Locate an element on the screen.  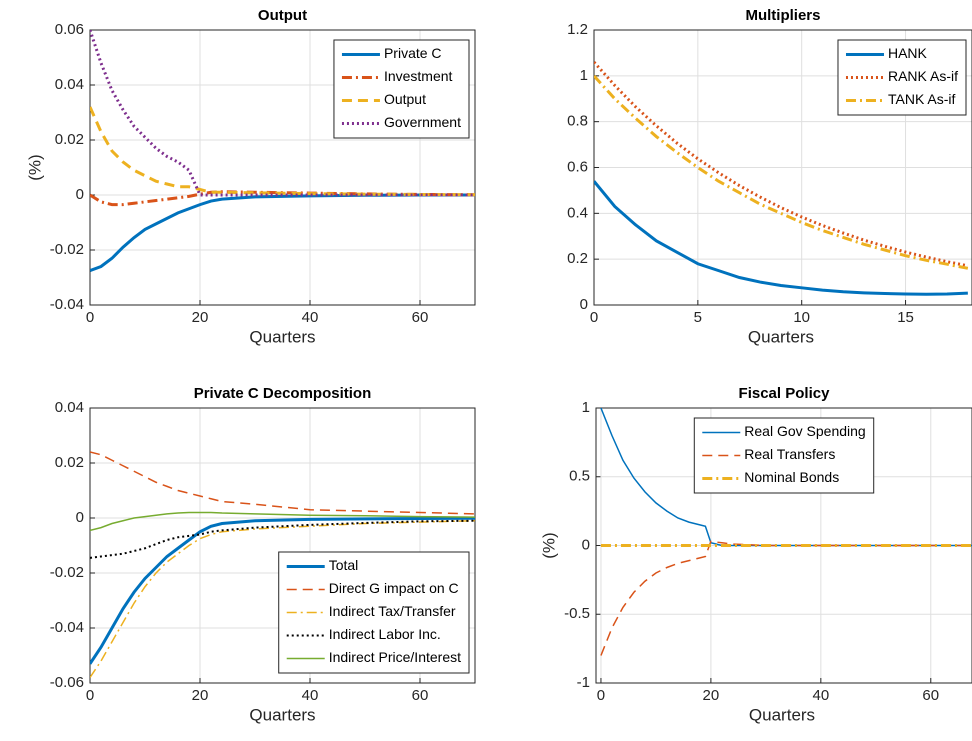
y-tick-label: -1 is located at coordinates (583, 682).